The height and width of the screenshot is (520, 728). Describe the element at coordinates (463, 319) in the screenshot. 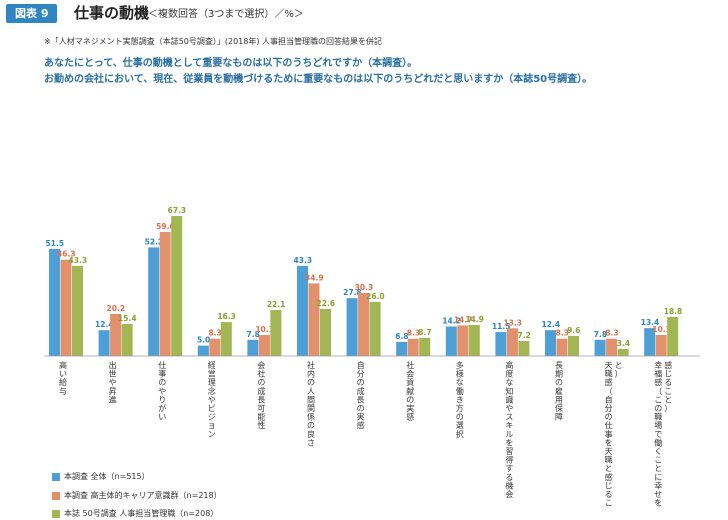

I see `bar-value-label: 14.7` at that location.